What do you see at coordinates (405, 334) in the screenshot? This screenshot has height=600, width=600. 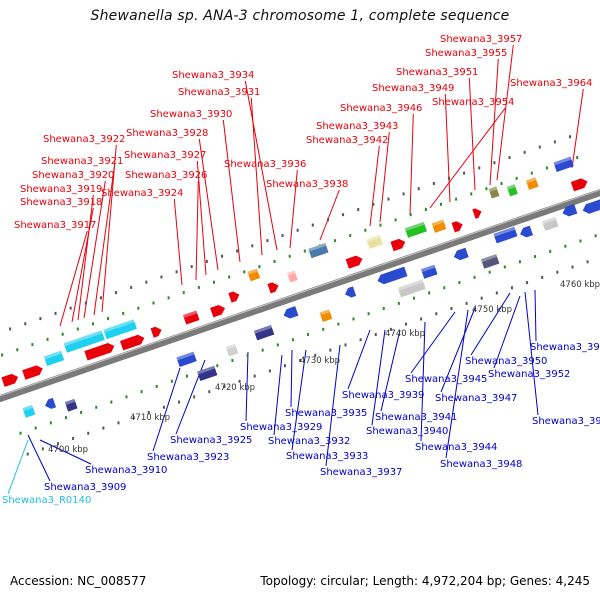 I see `kbp-mark: 4740 kbp` at bounding box center [405, 334].